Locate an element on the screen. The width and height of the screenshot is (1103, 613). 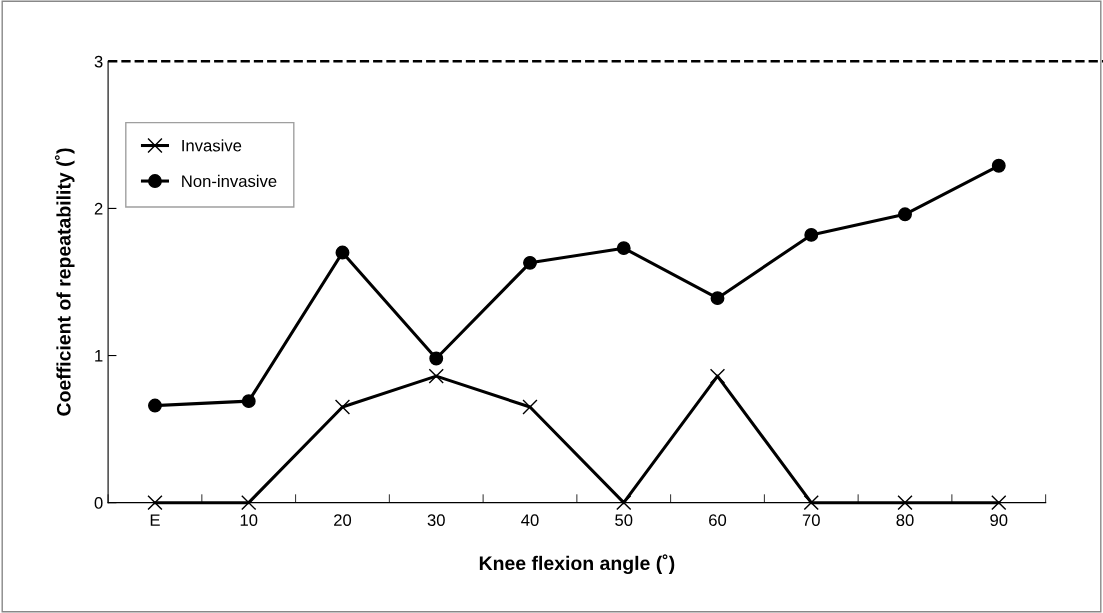
x-tick-label: 60 is located at coordinates (718, 520).